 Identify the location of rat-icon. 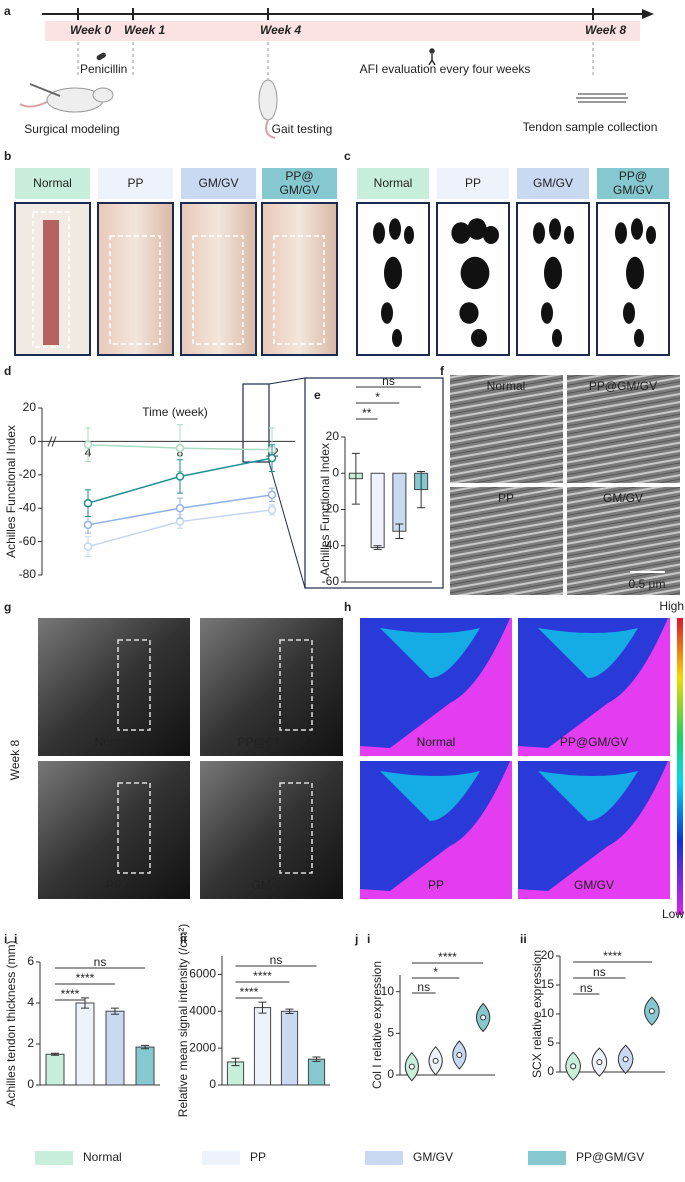
(66, 98).